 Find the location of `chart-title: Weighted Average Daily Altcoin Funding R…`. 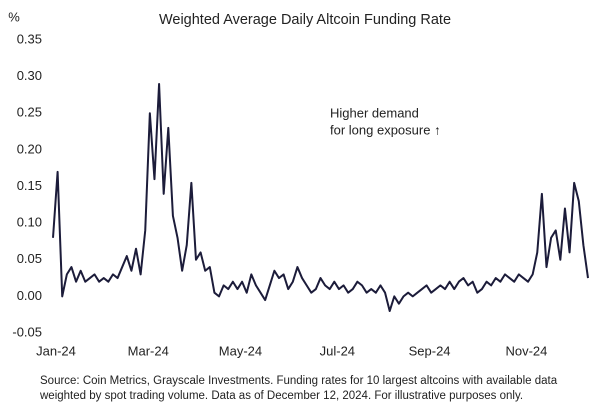

chart-title: Weighted Average Daily Altcoin Funding R… is located at coordinates (305, 20).